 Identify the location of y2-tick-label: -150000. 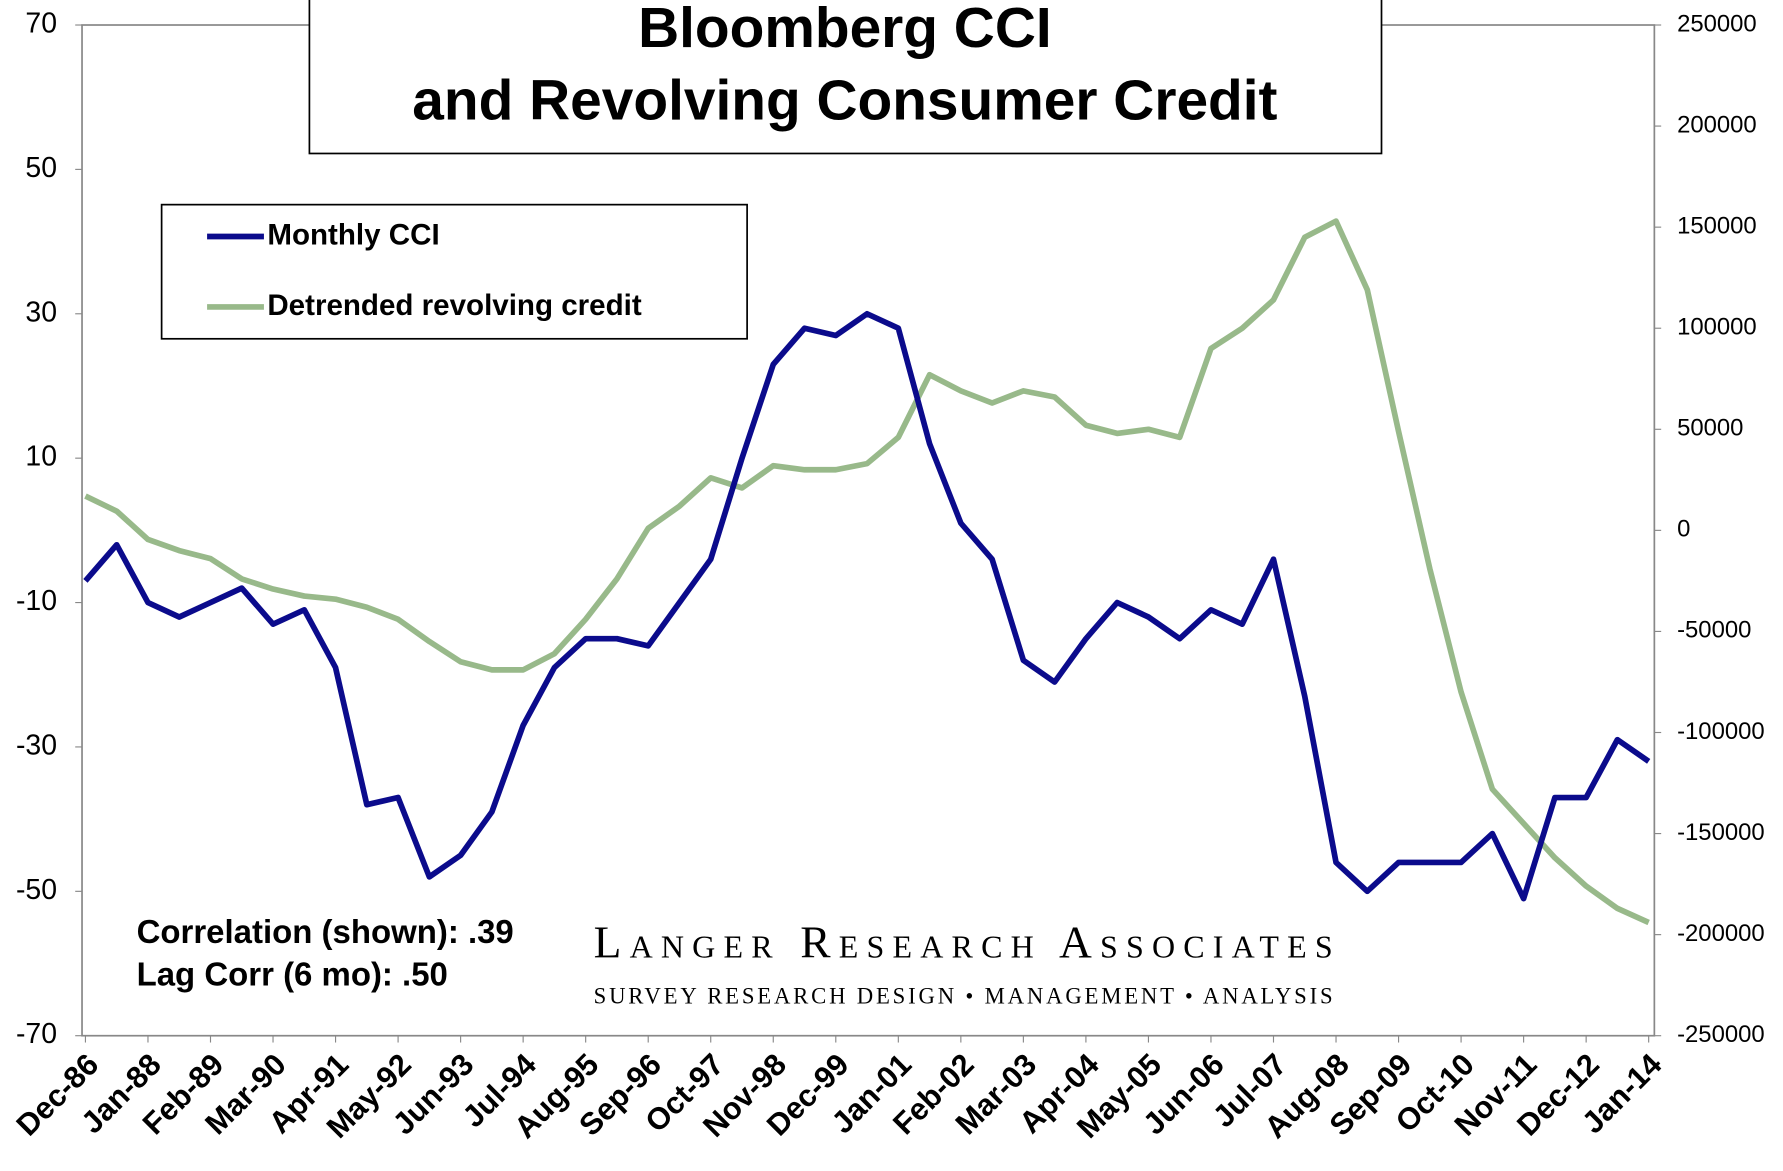
(1721, 832).